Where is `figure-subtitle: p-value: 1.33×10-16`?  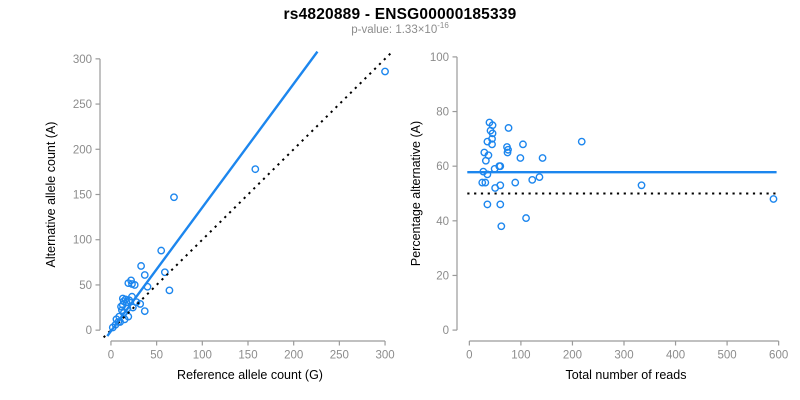
figure-subtitle: p-value: 1.33×10-16 is located at coordinates (400, 28).